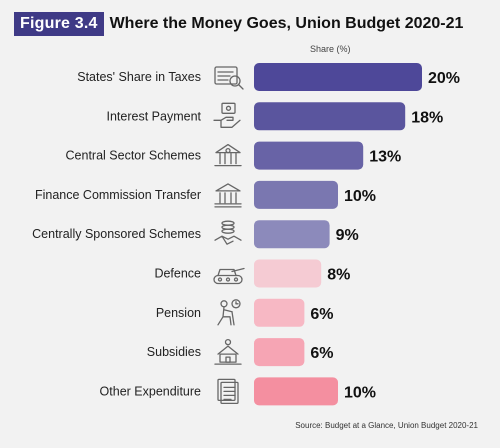 Image resolution: width=500 pixels, height=448 pixels. Describe the element at coordinates (347, 235) in the screenshot. I see `value-label: 9%` at that location.